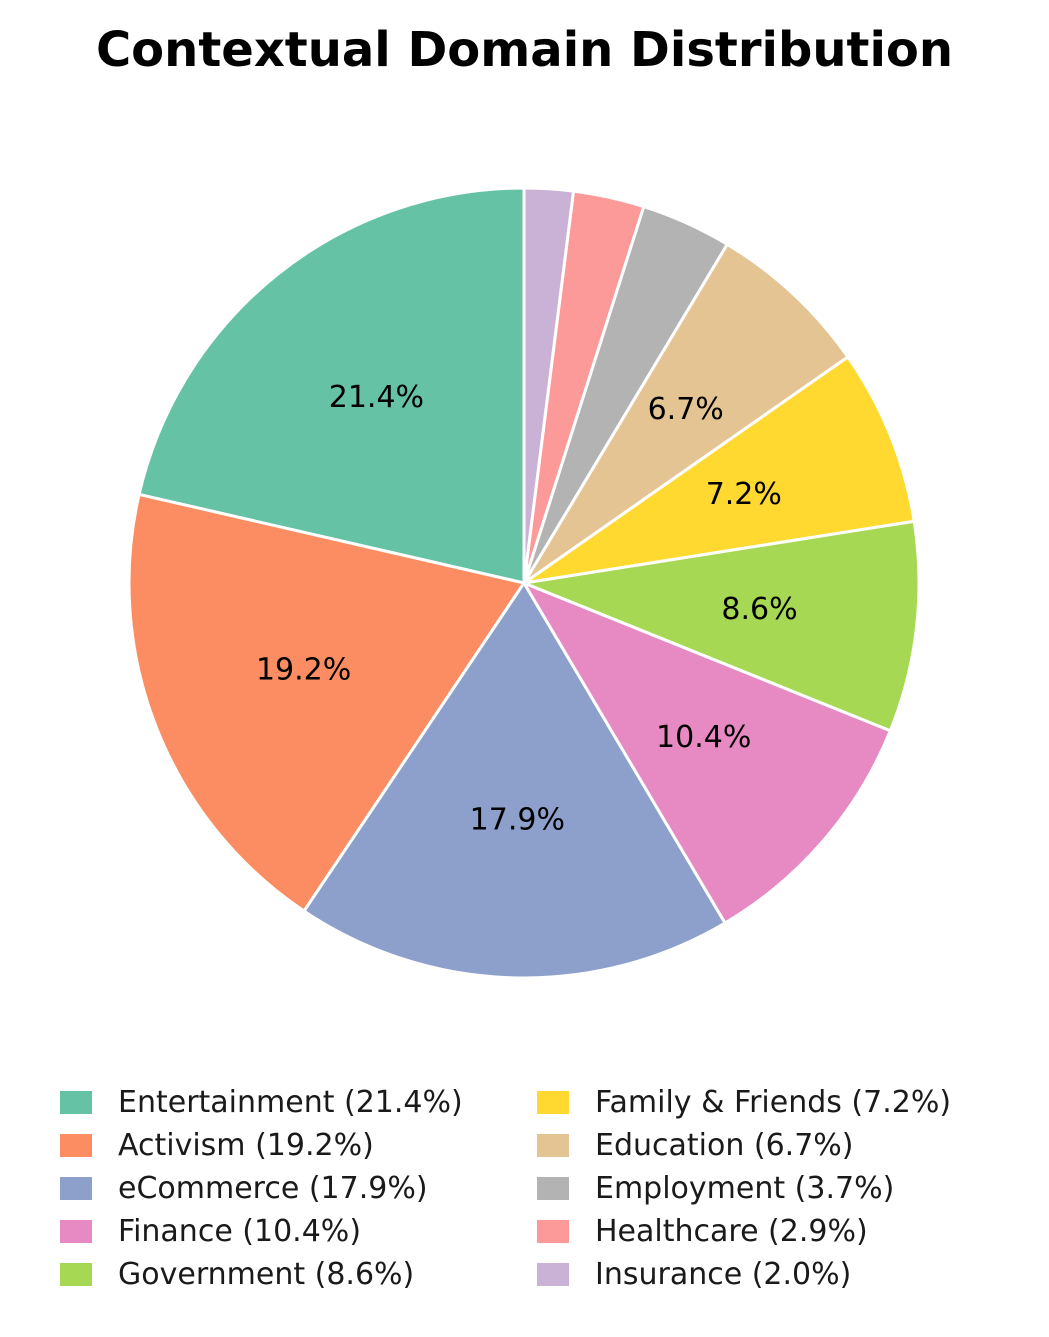 This screenshot has height=1337, width=1049. I want to click on legend-item: Employment (3.7%), so click(715, 1188).